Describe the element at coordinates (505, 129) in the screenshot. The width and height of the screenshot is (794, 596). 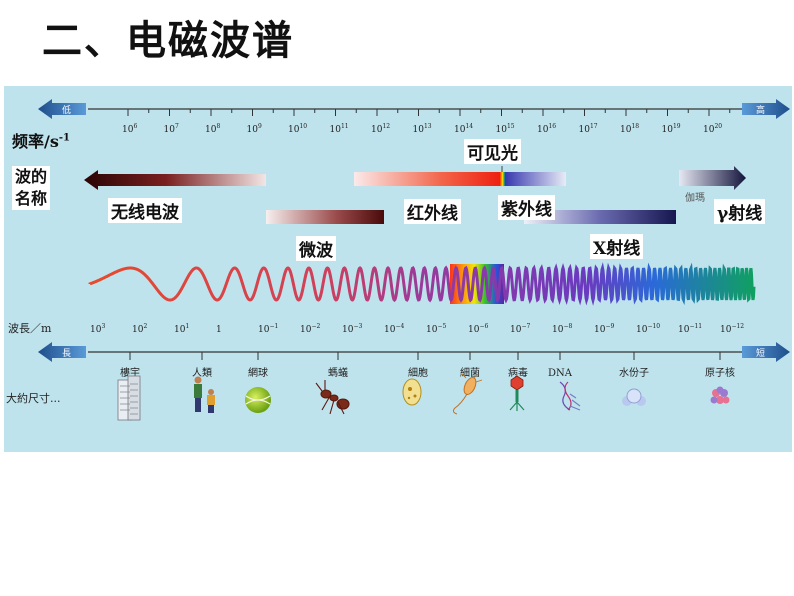
I see `frequency-tick-label: 10¹⁵` at that location.